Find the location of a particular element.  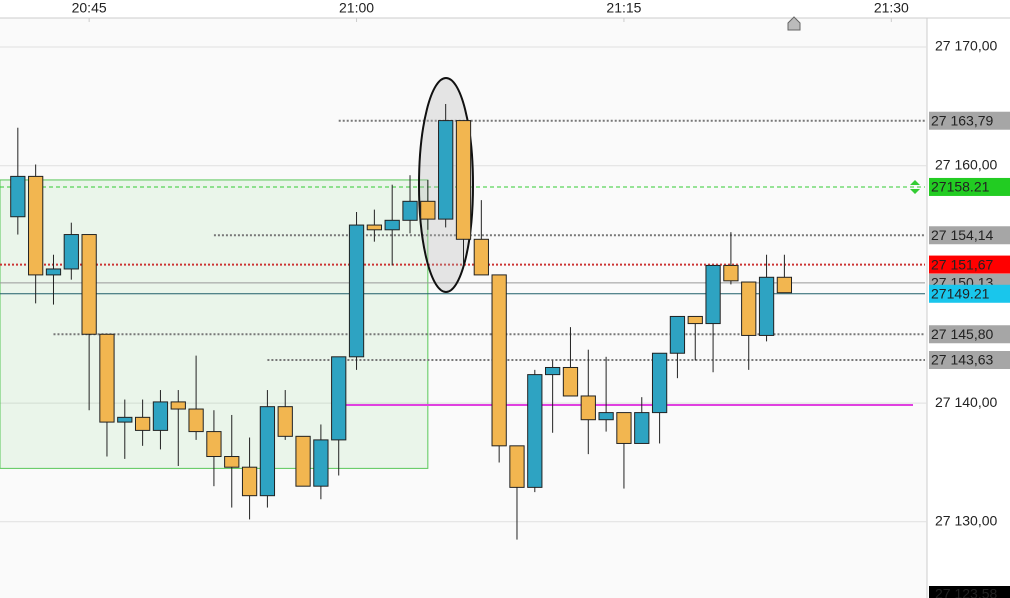

x-tick-label: 20:45 is located at coordinates (89, 8).